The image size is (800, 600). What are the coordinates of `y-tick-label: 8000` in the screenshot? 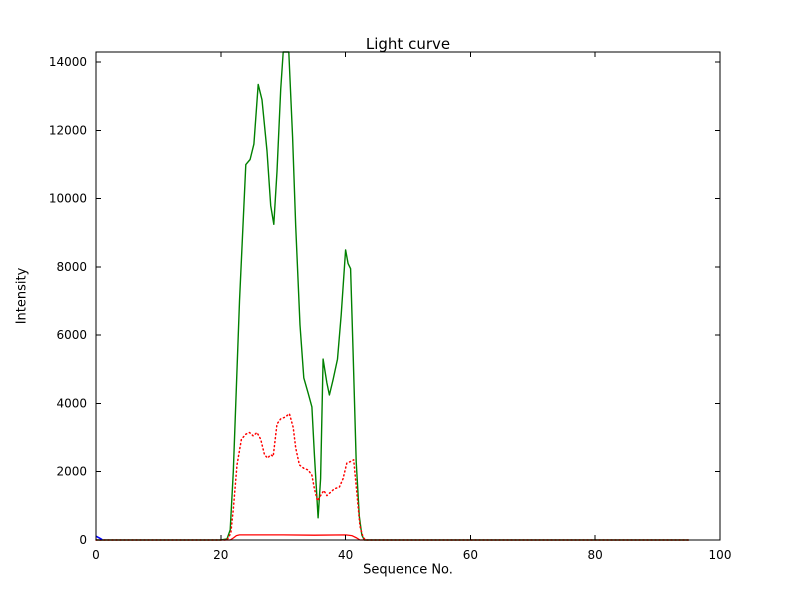 It's located at (71, 267).